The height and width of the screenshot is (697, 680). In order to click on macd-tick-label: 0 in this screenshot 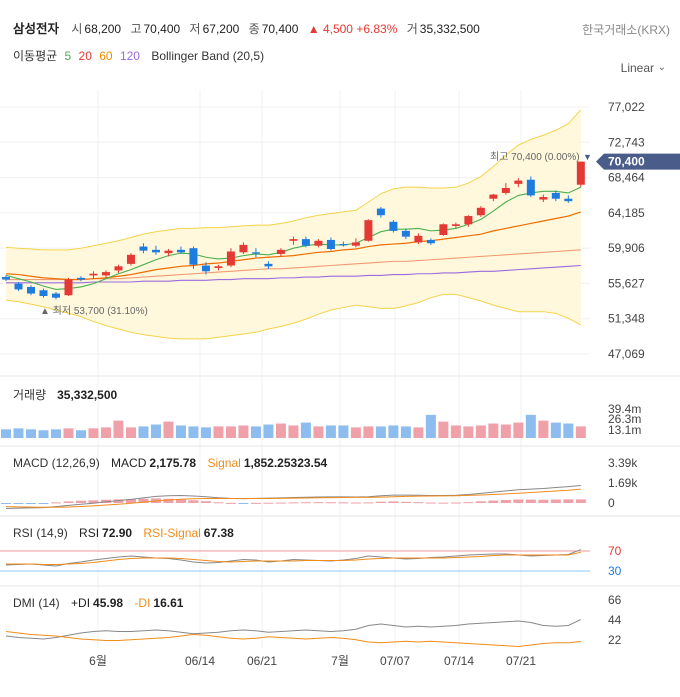, I will do `click(611, 503)`.